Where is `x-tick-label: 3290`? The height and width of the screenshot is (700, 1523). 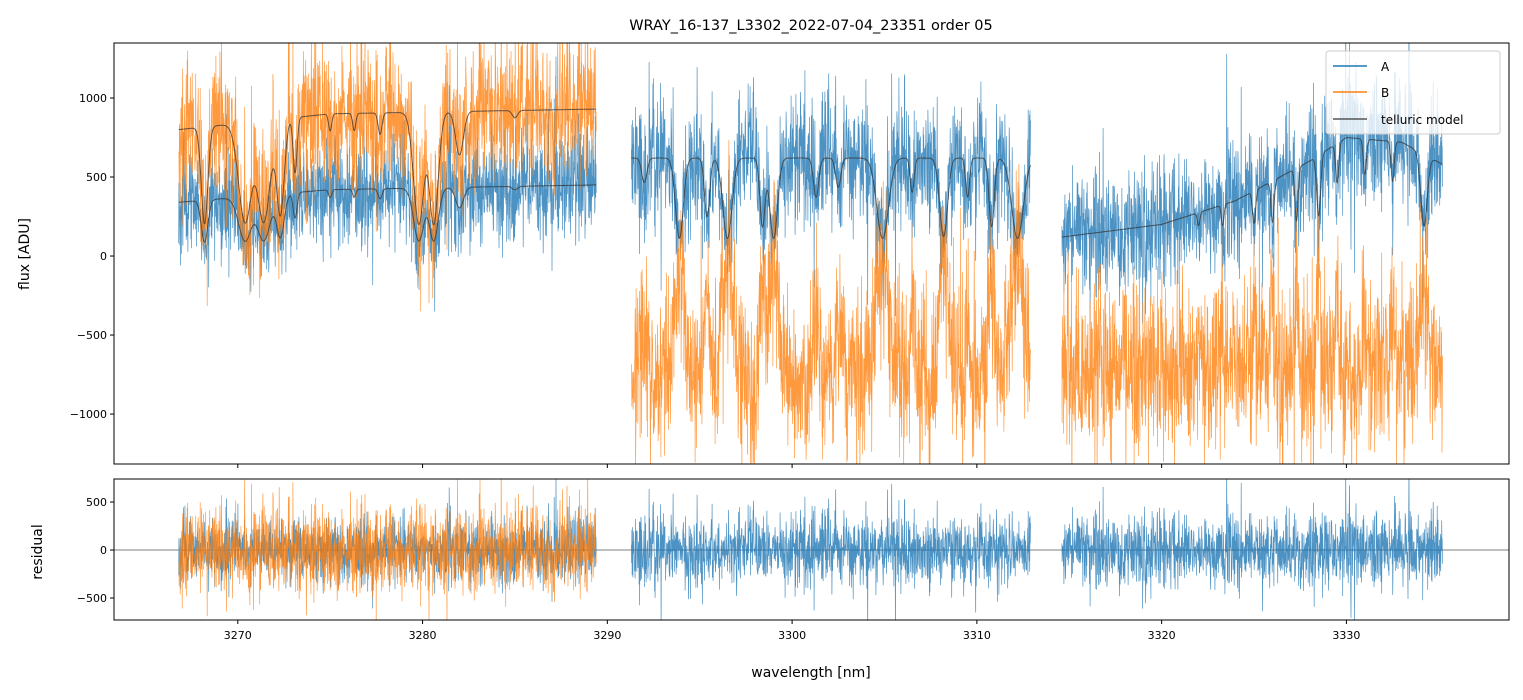
x-tick-label: 3290 is located at coordinates (607, 635).